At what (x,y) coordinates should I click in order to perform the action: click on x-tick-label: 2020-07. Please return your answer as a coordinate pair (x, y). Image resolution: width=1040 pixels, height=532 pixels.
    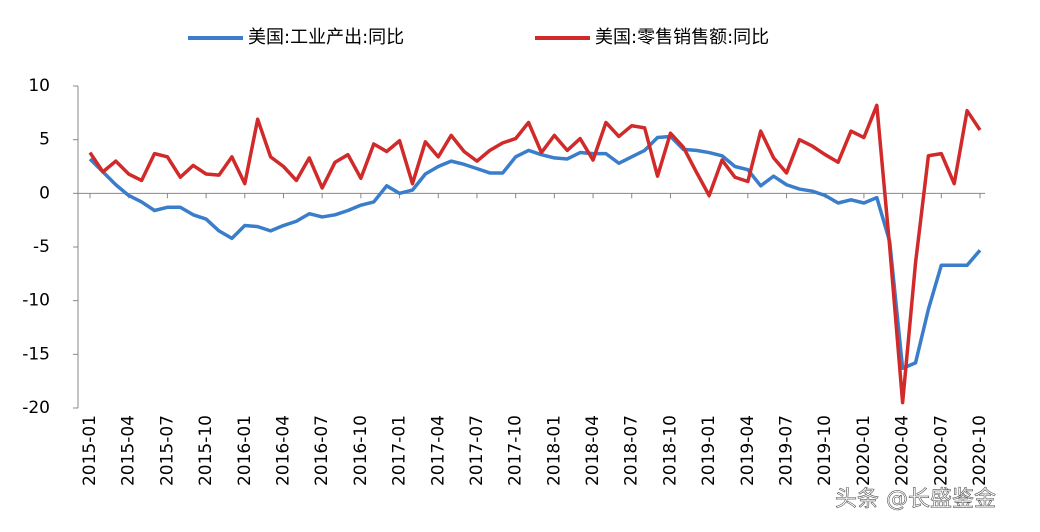
    Looking at the image, I should click on (941, 450).